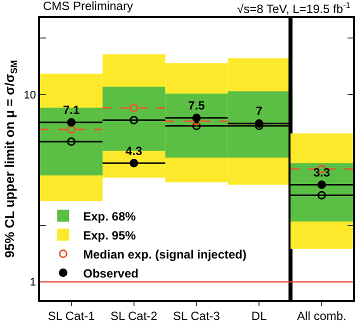 The width and height of the screenshot is (358, 328). I want to click on legend-label: Median exp. (signal injected), so click(165, 254).